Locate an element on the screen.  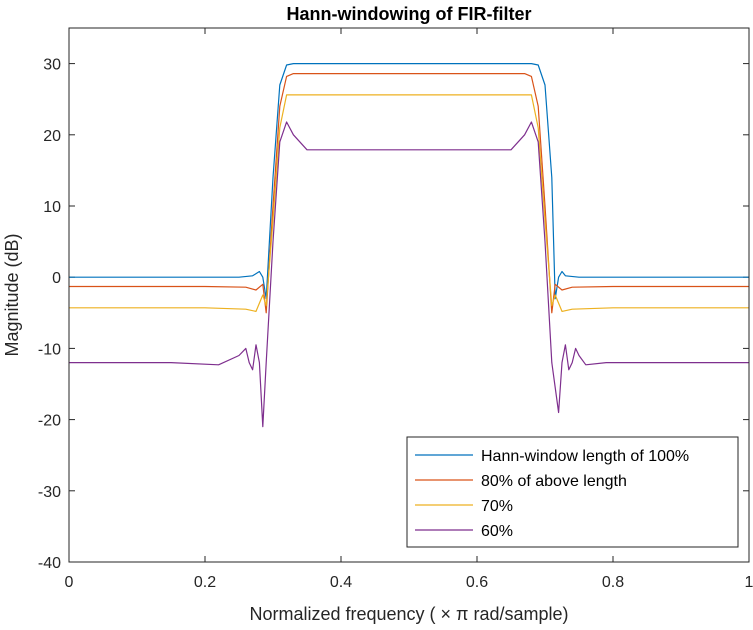
y-tick-label: -20 is located at coordinates (49, 421).